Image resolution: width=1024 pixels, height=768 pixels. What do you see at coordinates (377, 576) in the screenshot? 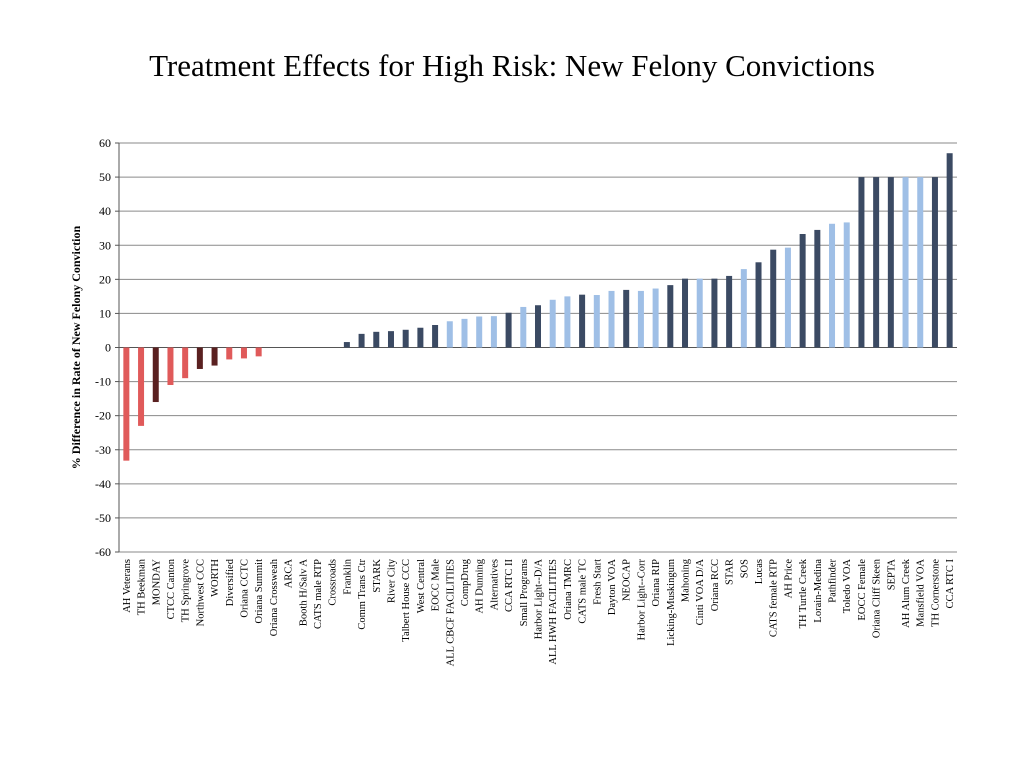
I see `x-category-label: STARK` at bounding box center [377, 576].